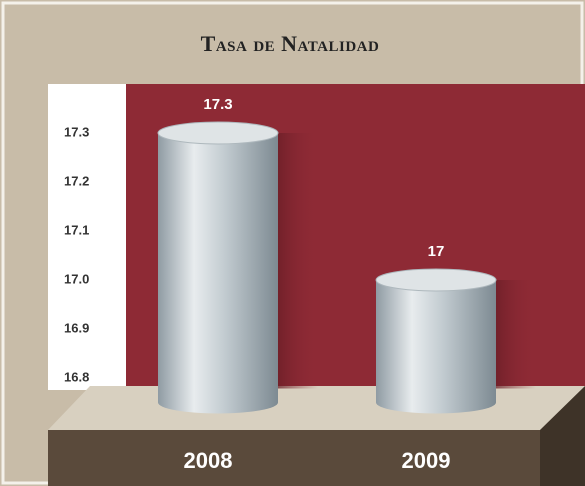  Describe the element at coordinates (436, 251) in the screenshot. I see `value-label: 17` at that location.